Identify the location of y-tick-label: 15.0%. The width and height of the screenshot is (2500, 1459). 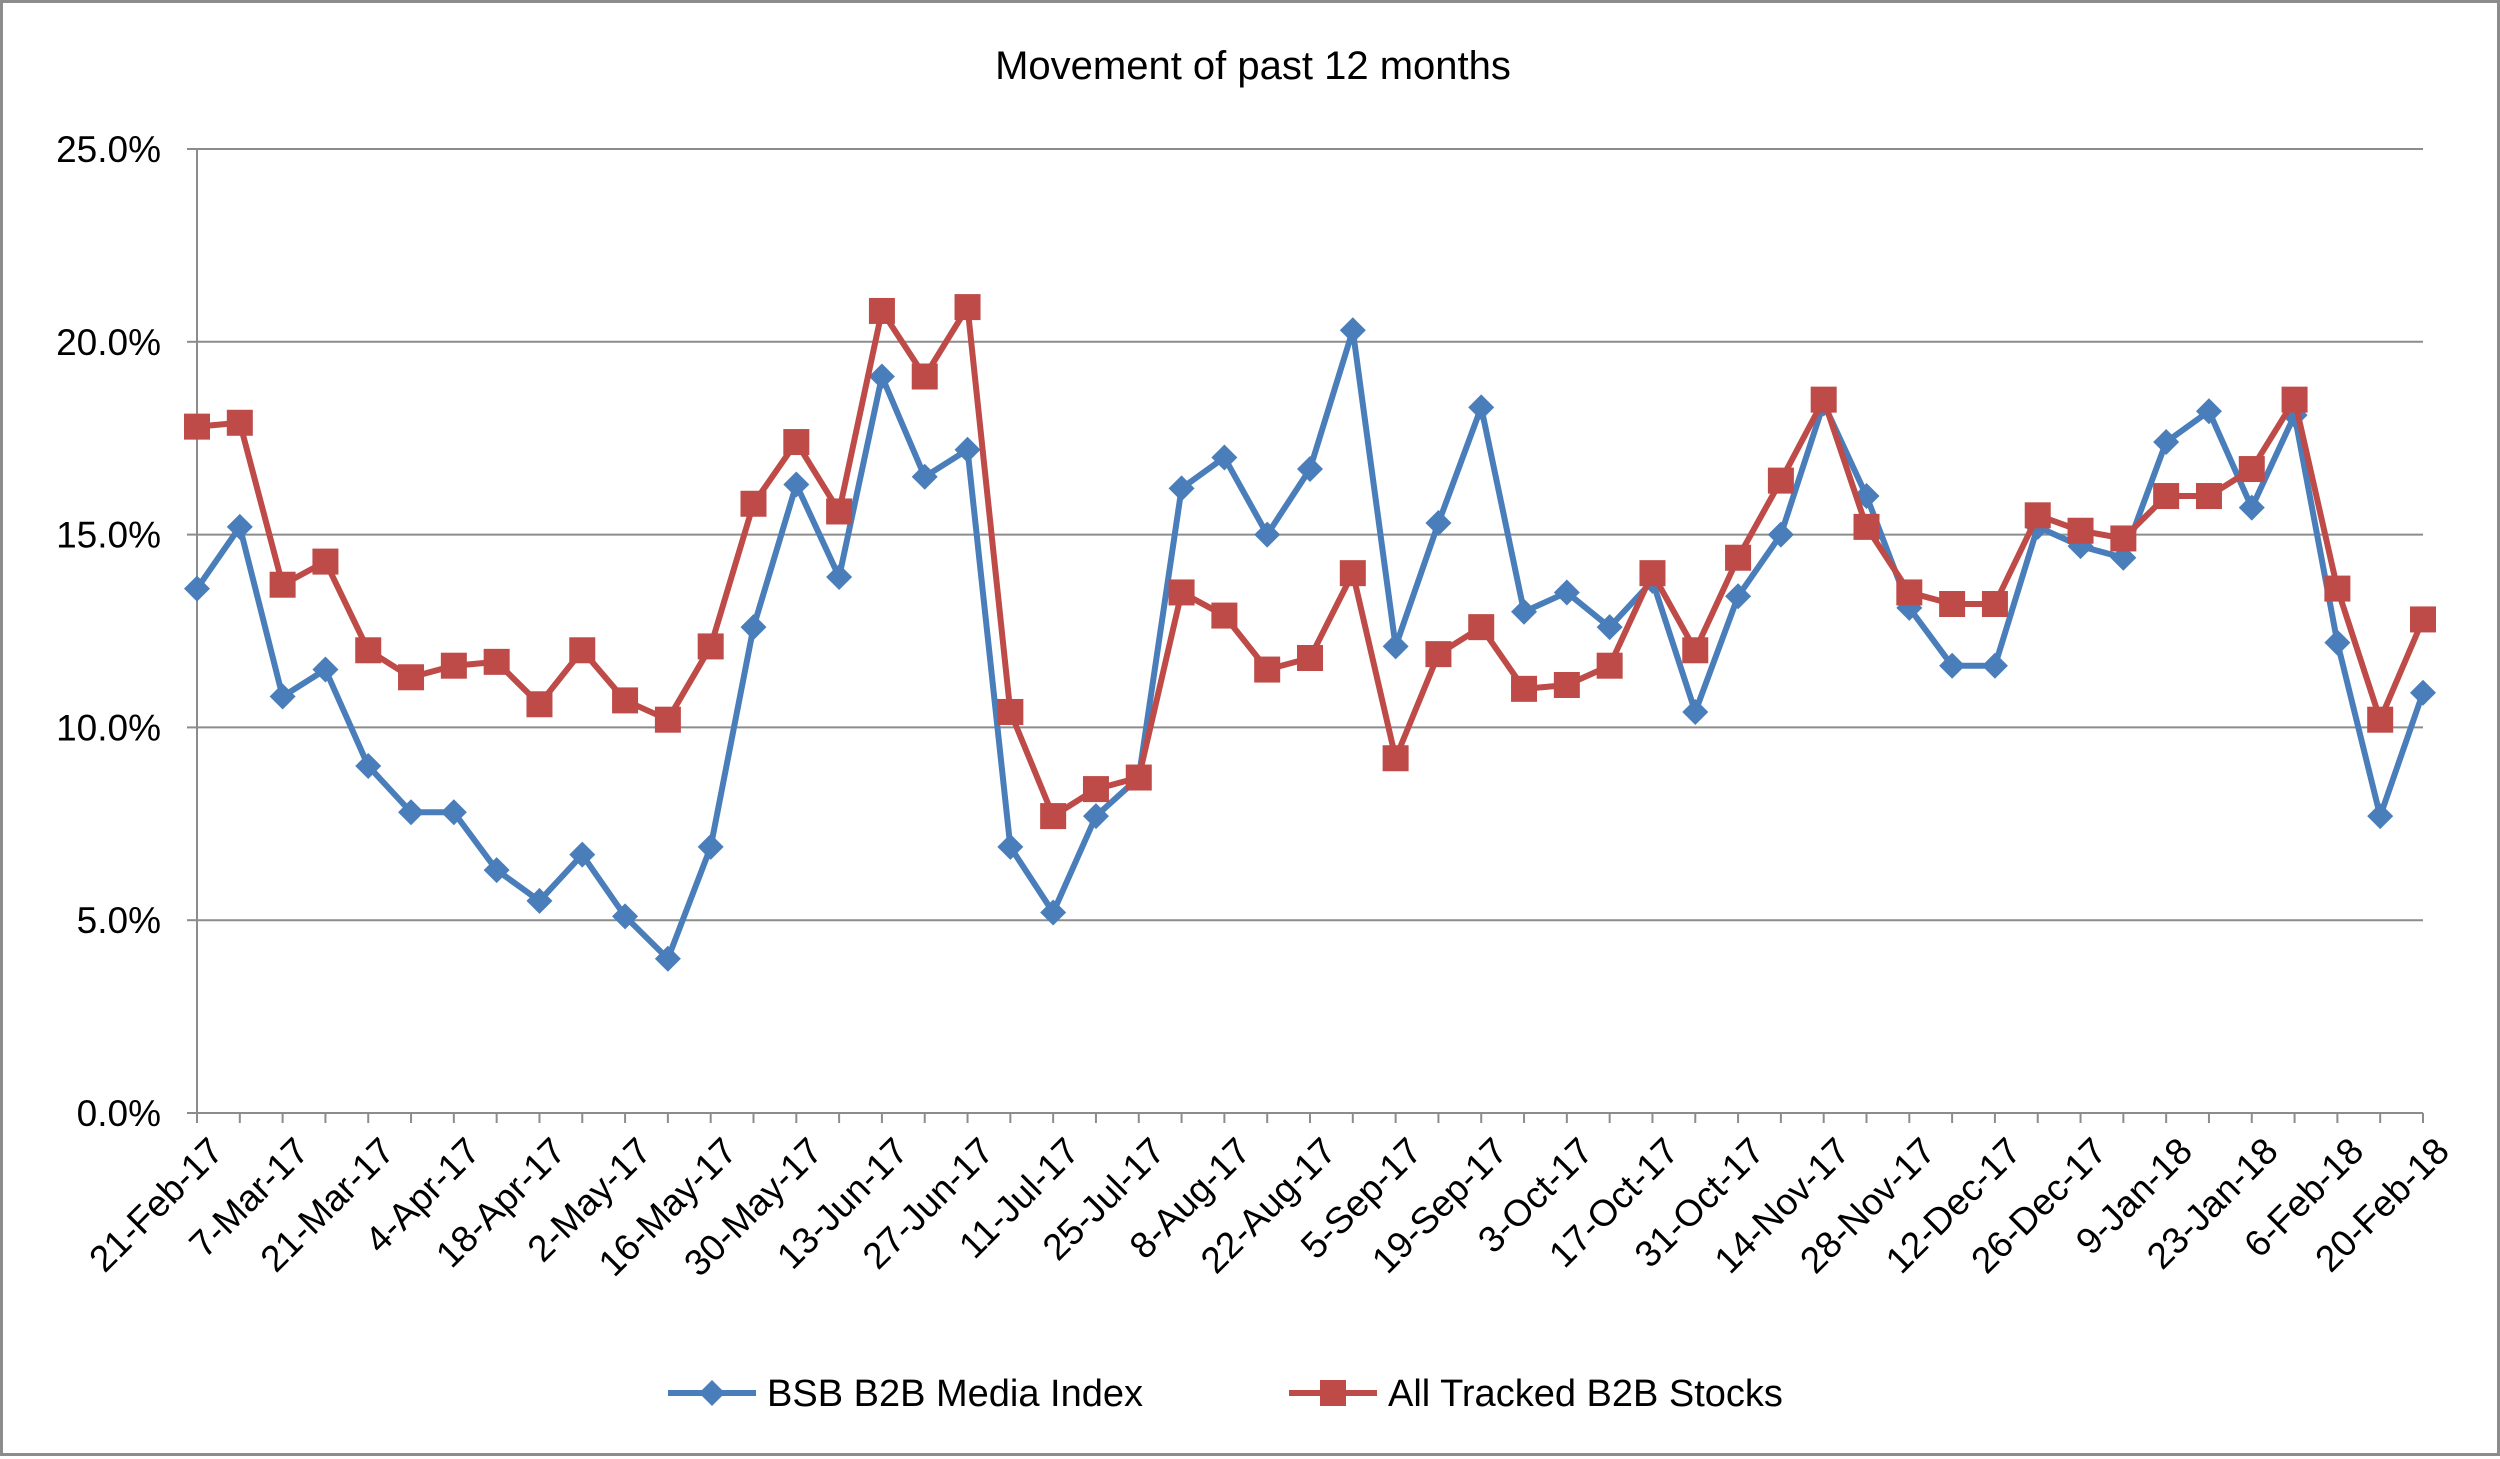
(108, 535).